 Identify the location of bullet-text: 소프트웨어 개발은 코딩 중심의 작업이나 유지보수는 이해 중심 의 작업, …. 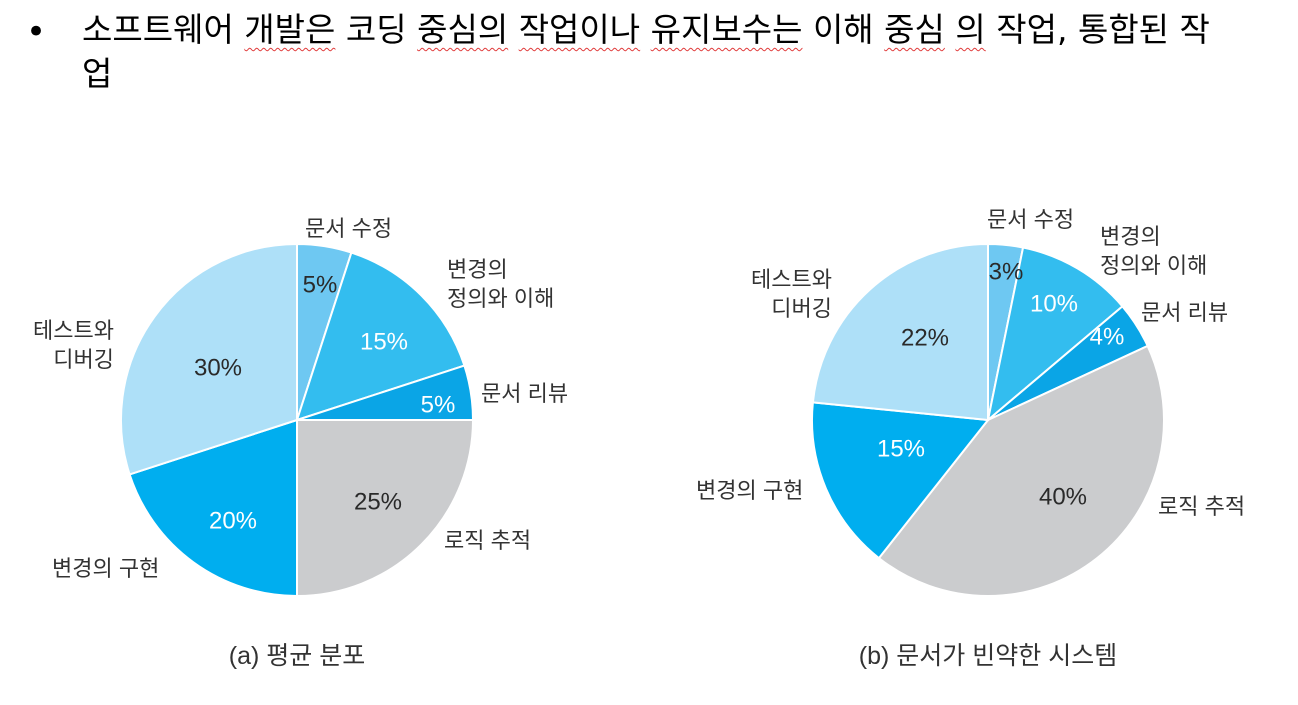
(647, 52).